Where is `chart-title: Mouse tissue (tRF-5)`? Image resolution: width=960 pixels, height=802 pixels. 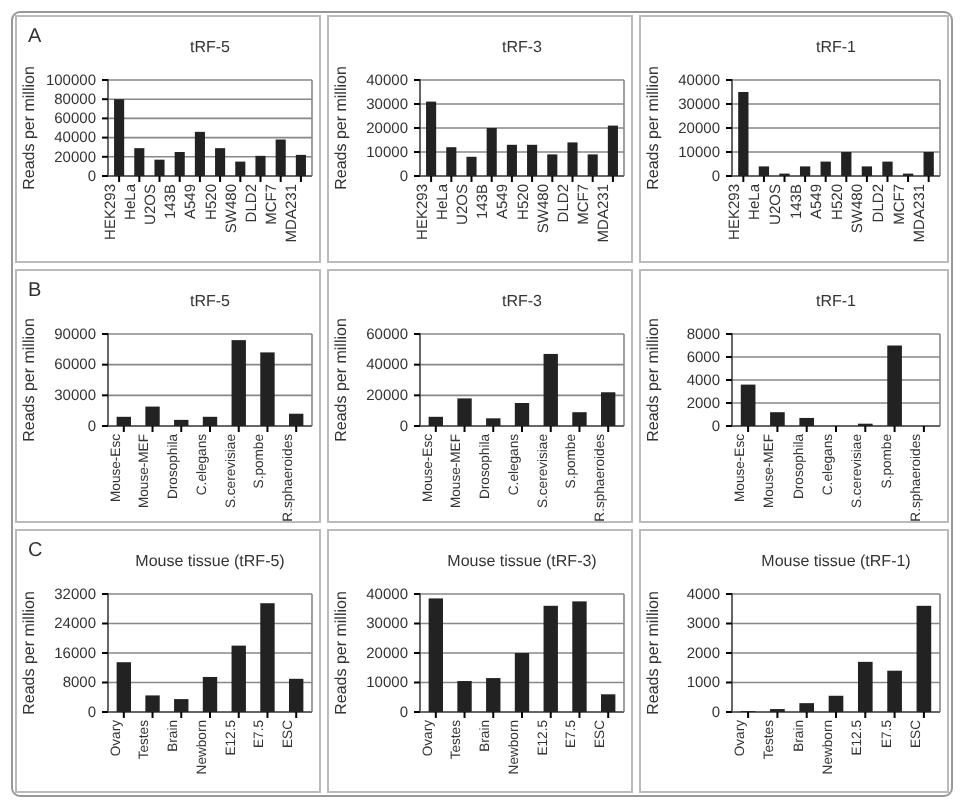
chart-title: Mouse tissue (tRF-5) is located at coordinates (210, 561).